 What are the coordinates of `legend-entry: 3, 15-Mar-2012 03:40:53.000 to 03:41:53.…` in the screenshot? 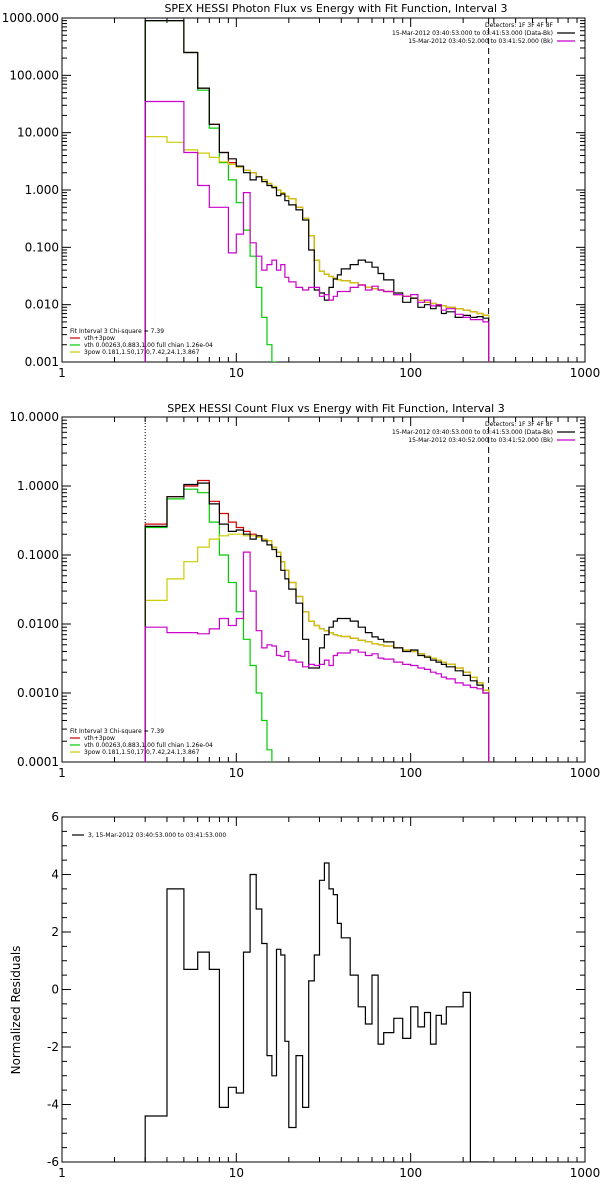 It's located at (157, 835).